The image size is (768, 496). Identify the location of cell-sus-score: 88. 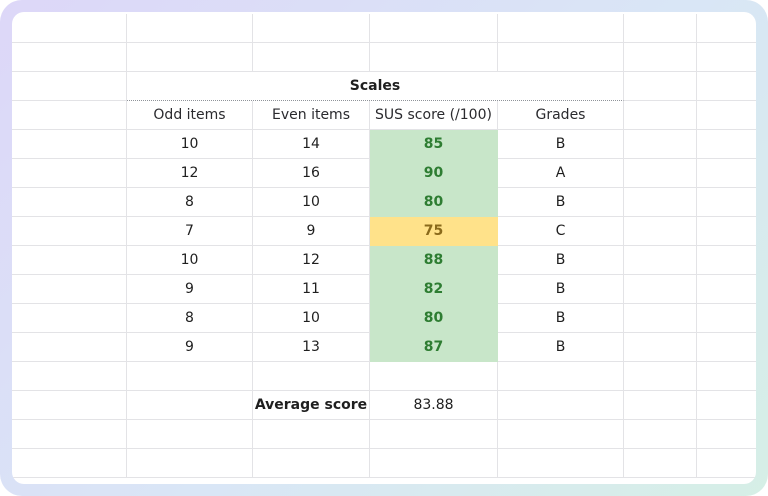
(434, 260).